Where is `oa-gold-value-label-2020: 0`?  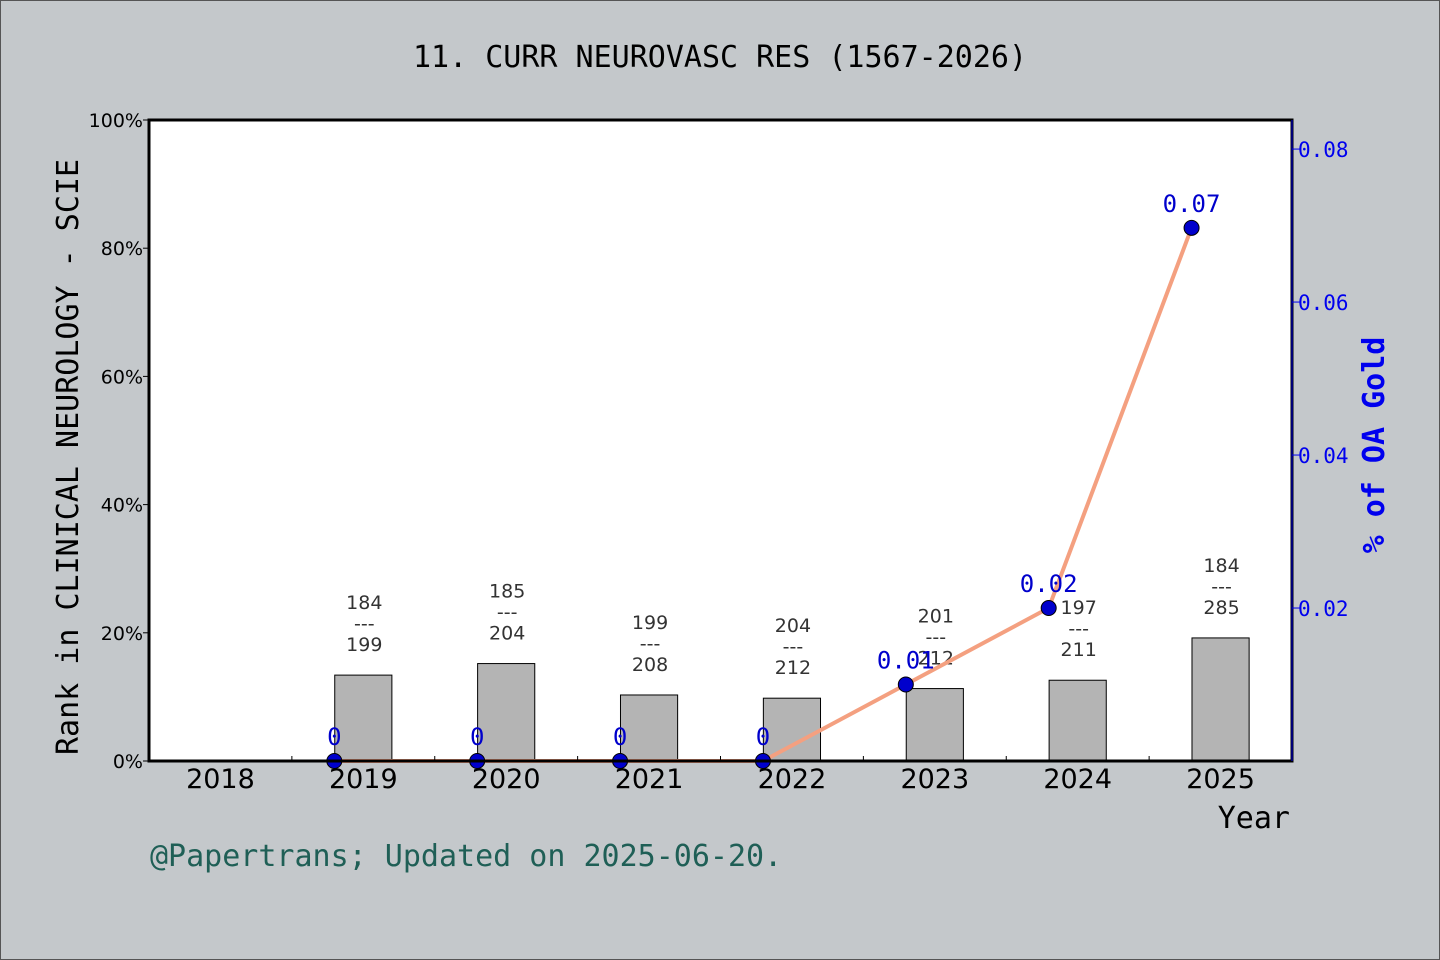 oa-gold-value-label-2020: 0 is located at coordinates (477, 737).